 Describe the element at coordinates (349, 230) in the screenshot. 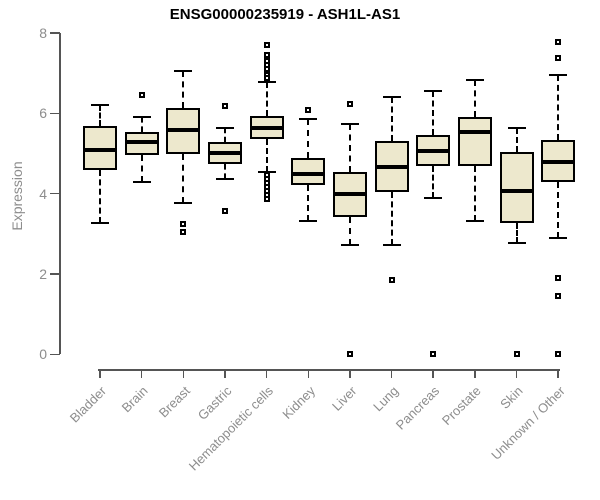

I see `whisker-lower-liver` at that location.